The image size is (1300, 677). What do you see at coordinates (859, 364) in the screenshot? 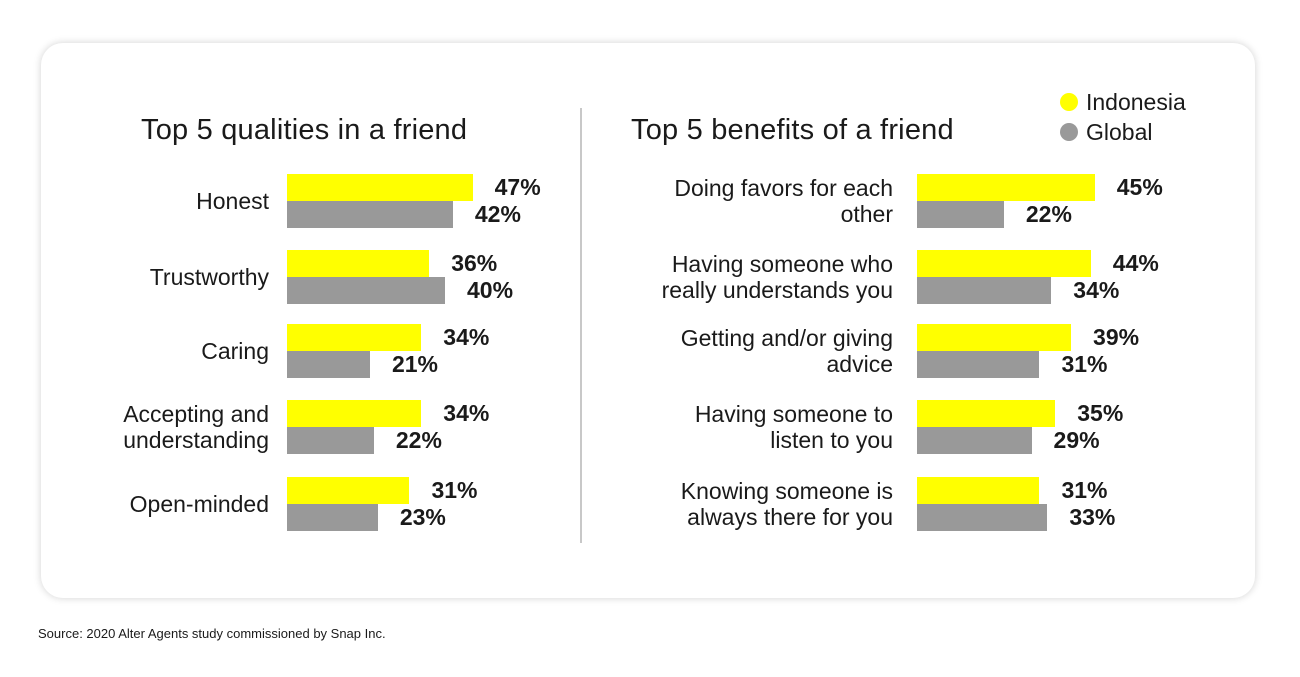
I see `category-label-line: advice` at bounding box center [859, 364].